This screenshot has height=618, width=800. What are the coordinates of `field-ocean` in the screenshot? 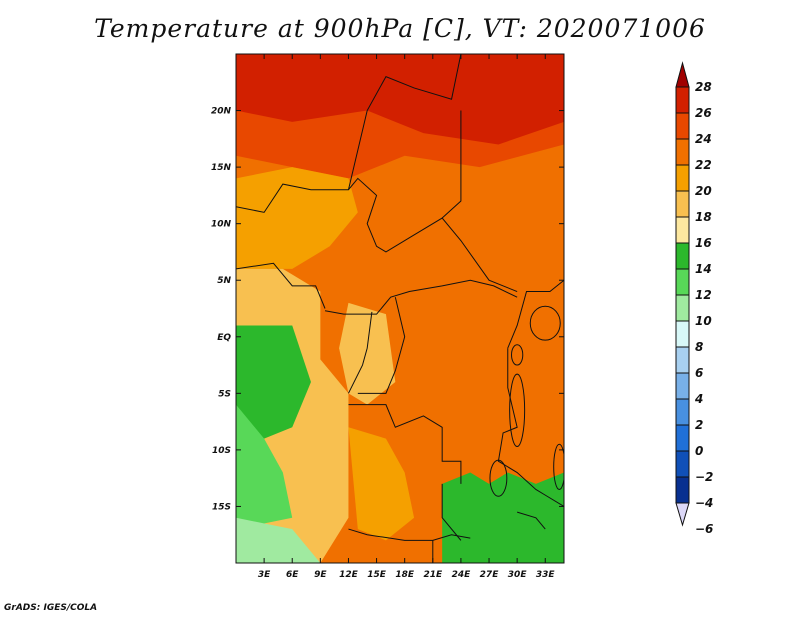 It's located at (273, 382).